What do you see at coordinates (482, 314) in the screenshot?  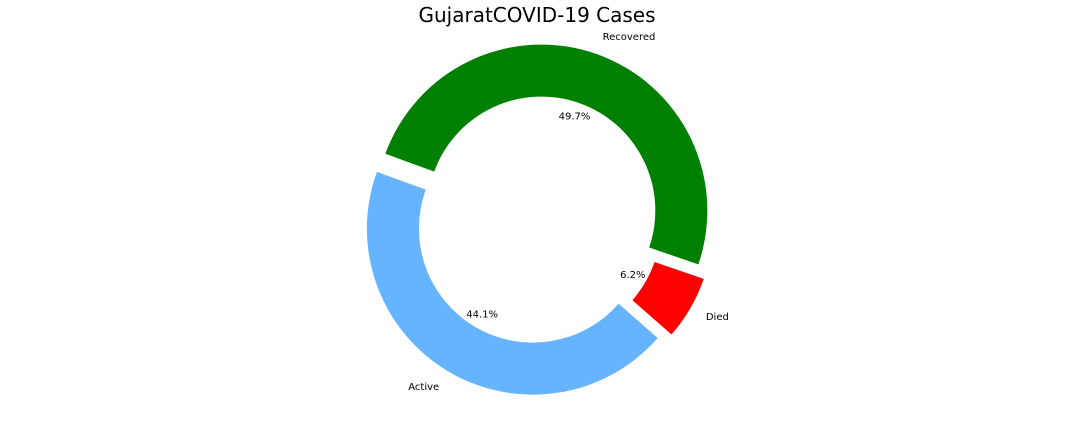 I see `pct-label-active: 44.1%` at bounding box center [482, 314].